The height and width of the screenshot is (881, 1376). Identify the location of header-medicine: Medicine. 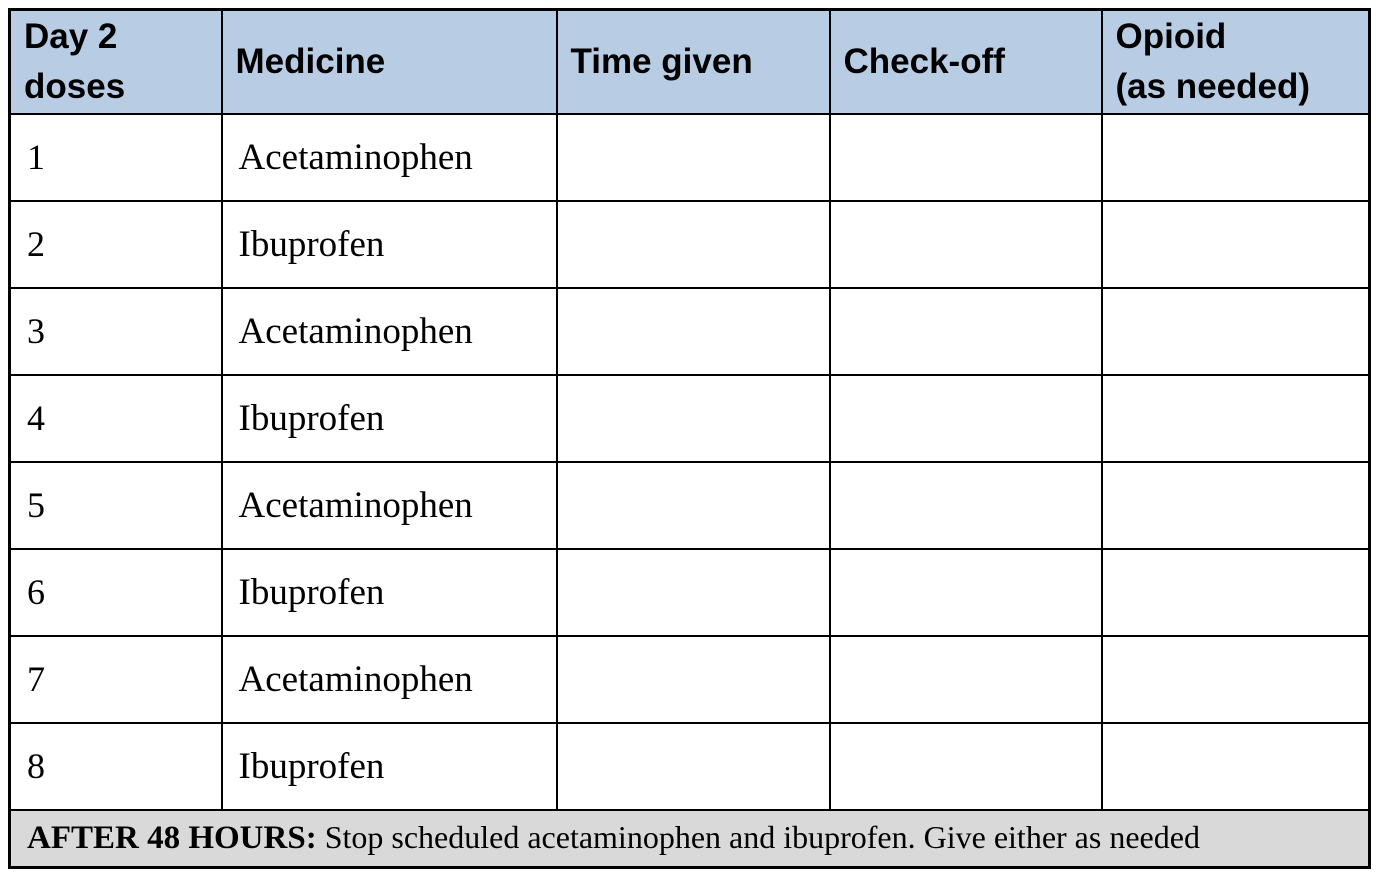
(389, 61).